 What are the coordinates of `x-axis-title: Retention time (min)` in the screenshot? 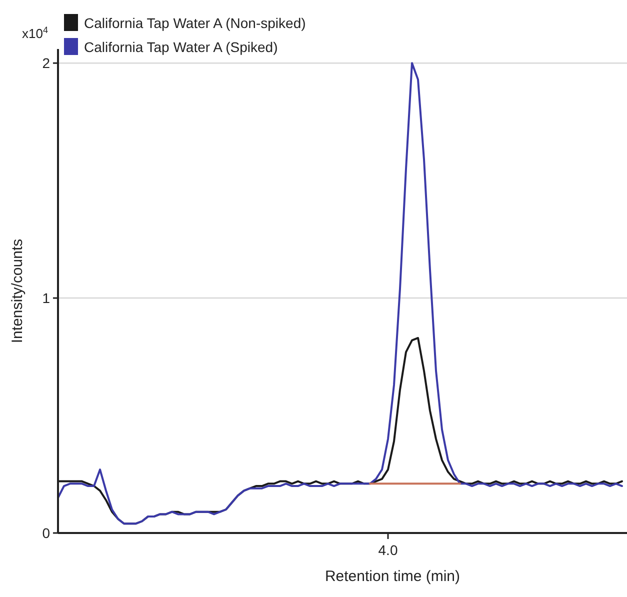 It's located at (392, 576).